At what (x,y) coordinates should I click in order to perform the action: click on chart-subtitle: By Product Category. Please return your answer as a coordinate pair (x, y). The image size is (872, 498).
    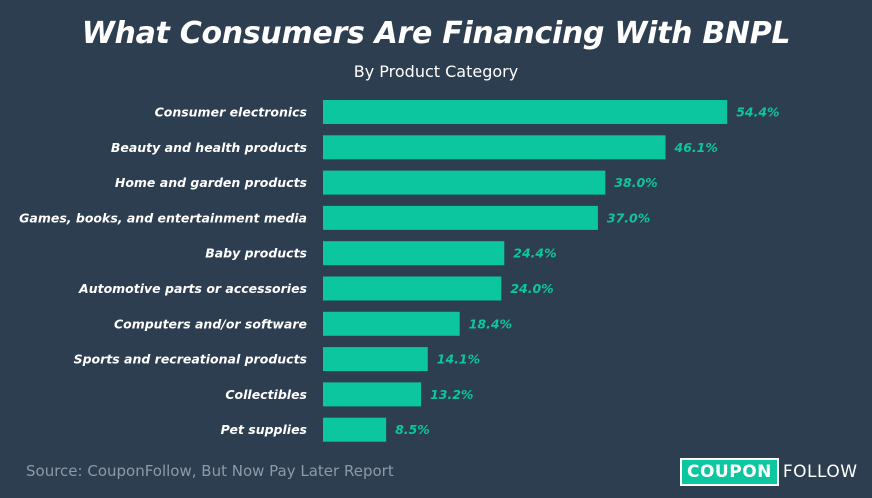
    Looking at the image, I should click on (436, 71).